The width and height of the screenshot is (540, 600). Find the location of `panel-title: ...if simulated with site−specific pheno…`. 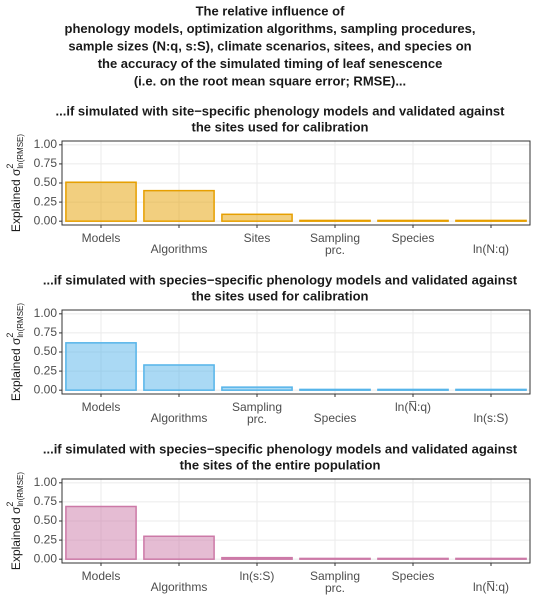

panel-title: ...if simulated with site−specific pheno… is located at coordinates (281, 110).